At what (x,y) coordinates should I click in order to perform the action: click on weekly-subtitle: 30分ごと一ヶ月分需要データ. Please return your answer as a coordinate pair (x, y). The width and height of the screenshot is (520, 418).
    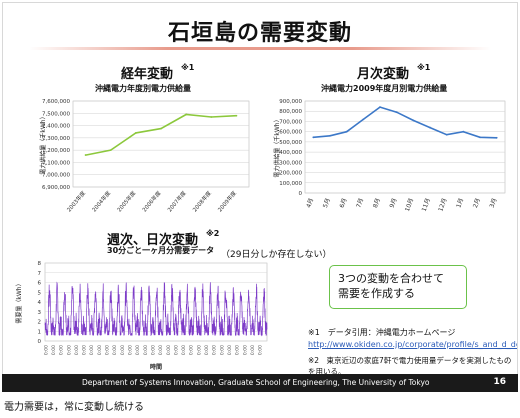
    Looking at the image, I should click on (161, 250).